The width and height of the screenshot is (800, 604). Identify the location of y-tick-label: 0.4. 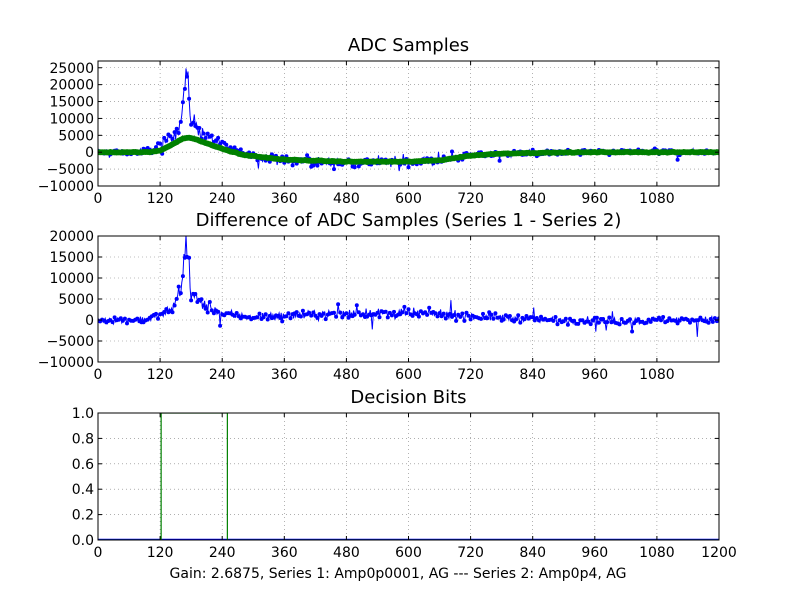
(83, 490).